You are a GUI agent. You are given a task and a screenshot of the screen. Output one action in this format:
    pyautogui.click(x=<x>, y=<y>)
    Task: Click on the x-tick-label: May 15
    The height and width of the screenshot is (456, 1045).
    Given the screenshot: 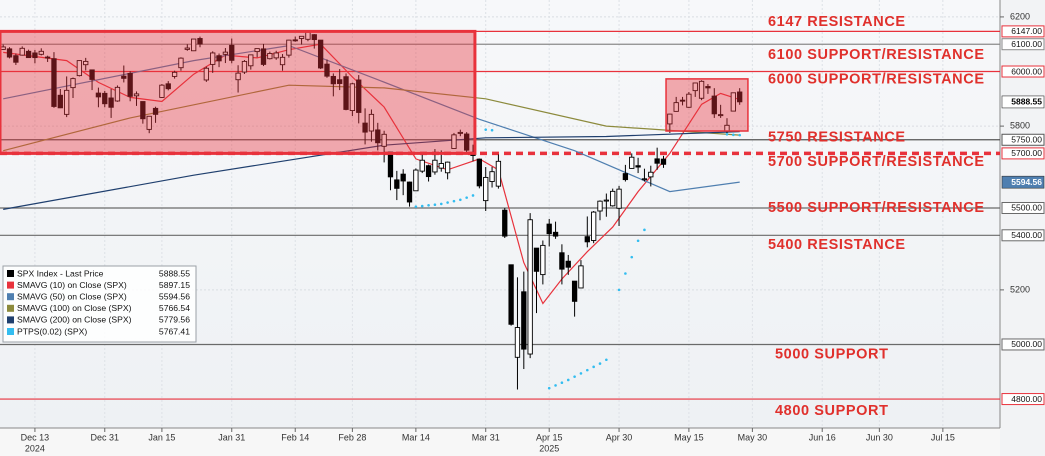 What is the action you would take?
    pyautogui.click(x=689, y=437)
    